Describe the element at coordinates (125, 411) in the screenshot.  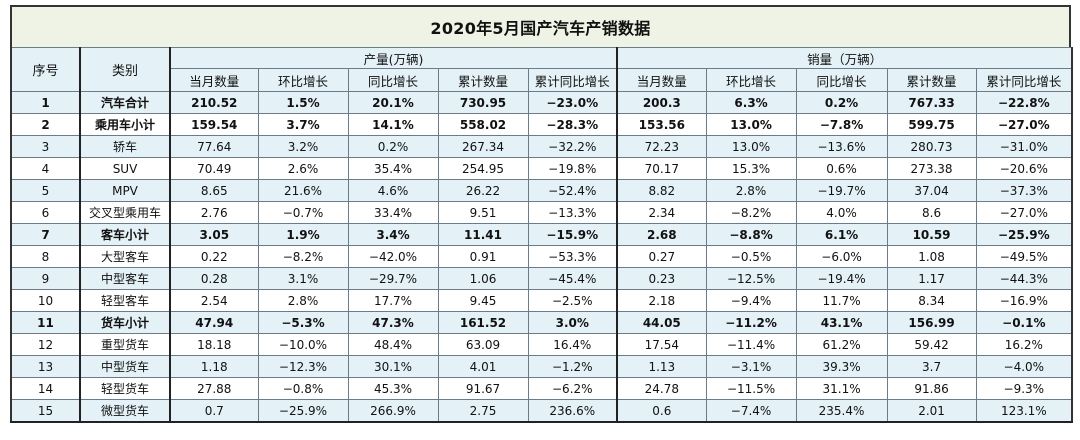
I see `row-category-cell: 微型货车` at that location.